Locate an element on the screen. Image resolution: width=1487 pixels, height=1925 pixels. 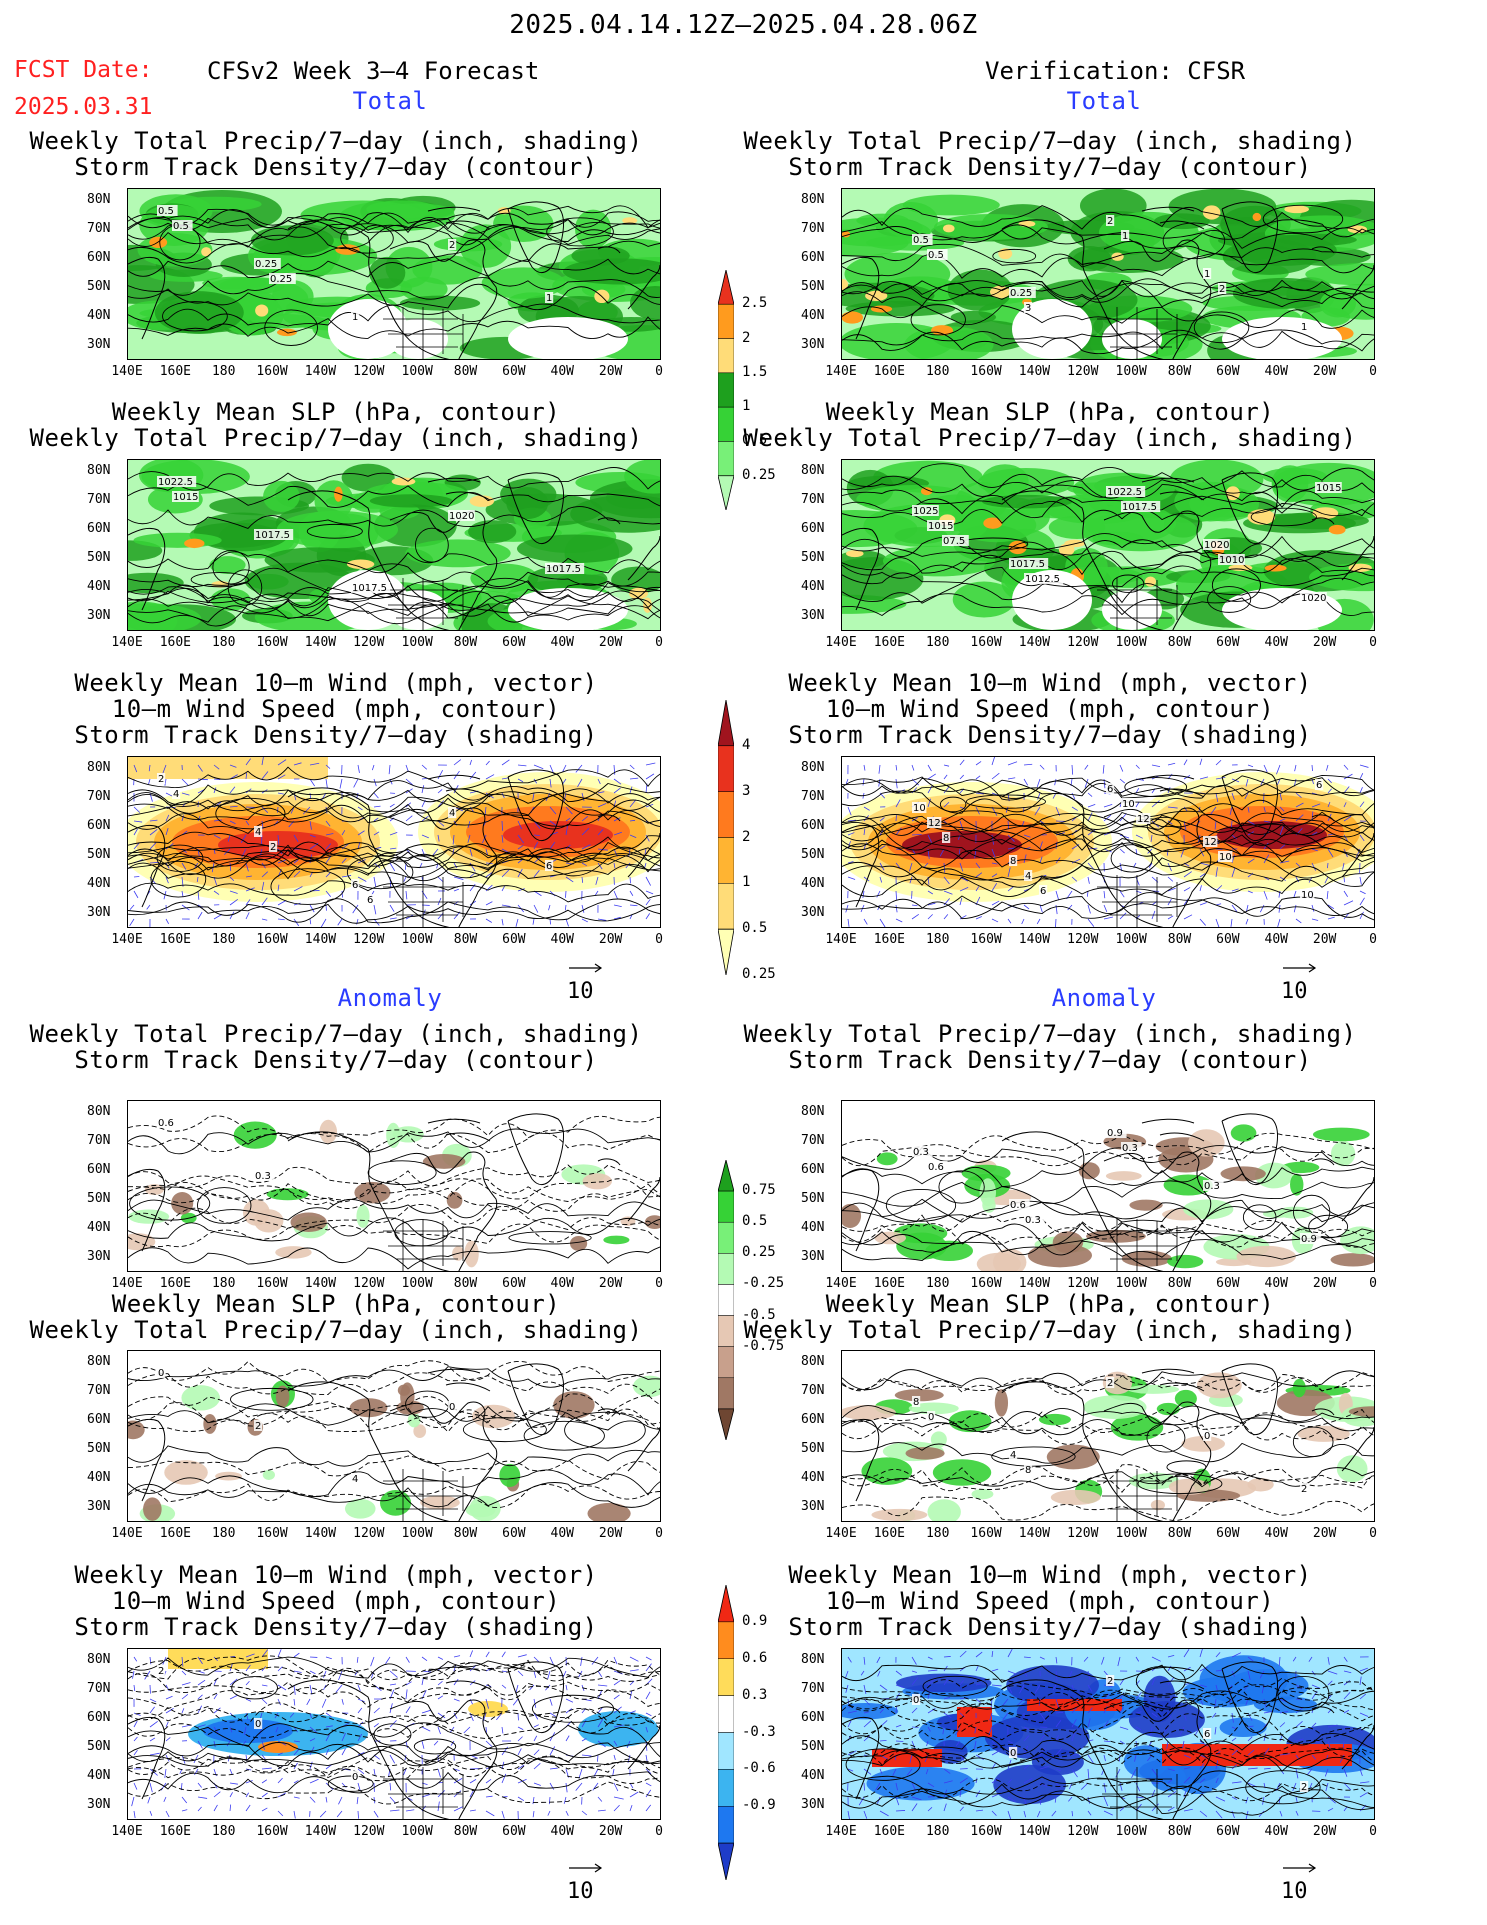
right-total-wind-title-line-0: Weekly Mean 10–m Wind (mph, vector) is located at coordinates (1050, 683).